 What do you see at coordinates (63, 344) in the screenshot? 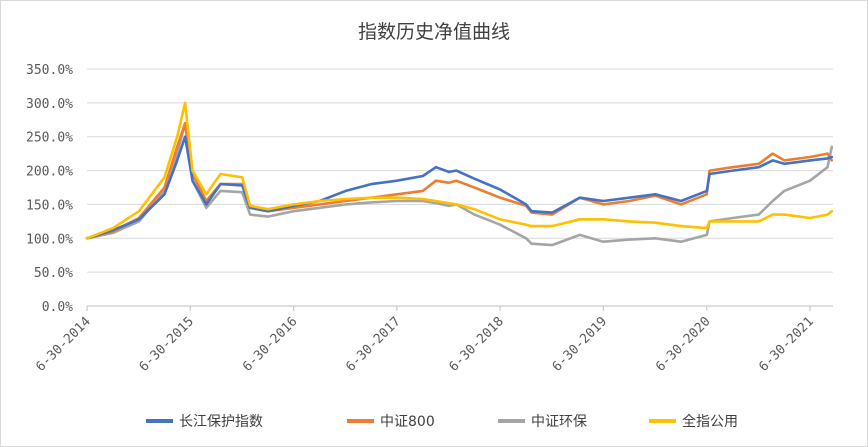
I see `x-tick-label: 6-30-2014` at bounding box center [63, 344].